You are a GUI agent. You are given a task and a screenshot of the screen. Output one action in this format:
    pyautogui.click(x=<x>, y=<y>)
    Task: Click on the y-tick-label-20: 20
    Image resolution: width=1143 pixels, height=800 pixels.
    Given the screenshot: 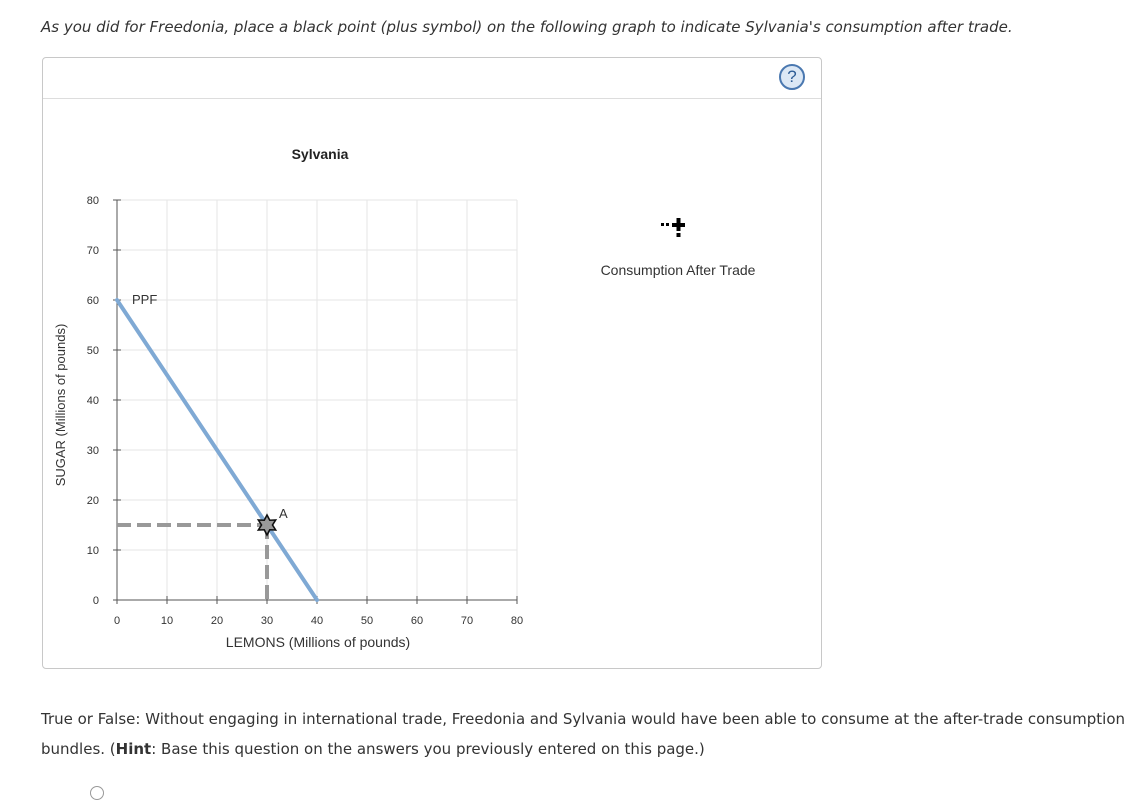 What is the action you would take?
    pyautogui.click(x=93, y=501)
    